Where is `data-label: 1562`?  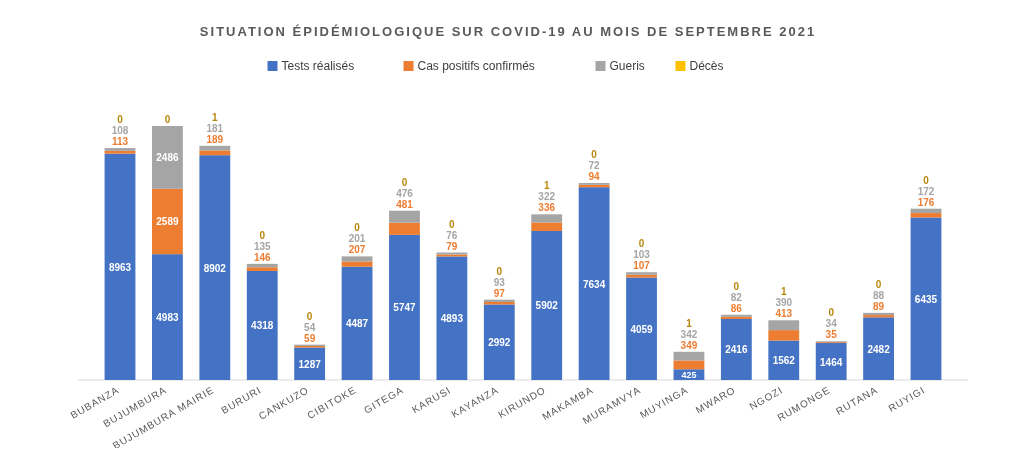
data-label: 1562 is located at coordinates (784, 361).